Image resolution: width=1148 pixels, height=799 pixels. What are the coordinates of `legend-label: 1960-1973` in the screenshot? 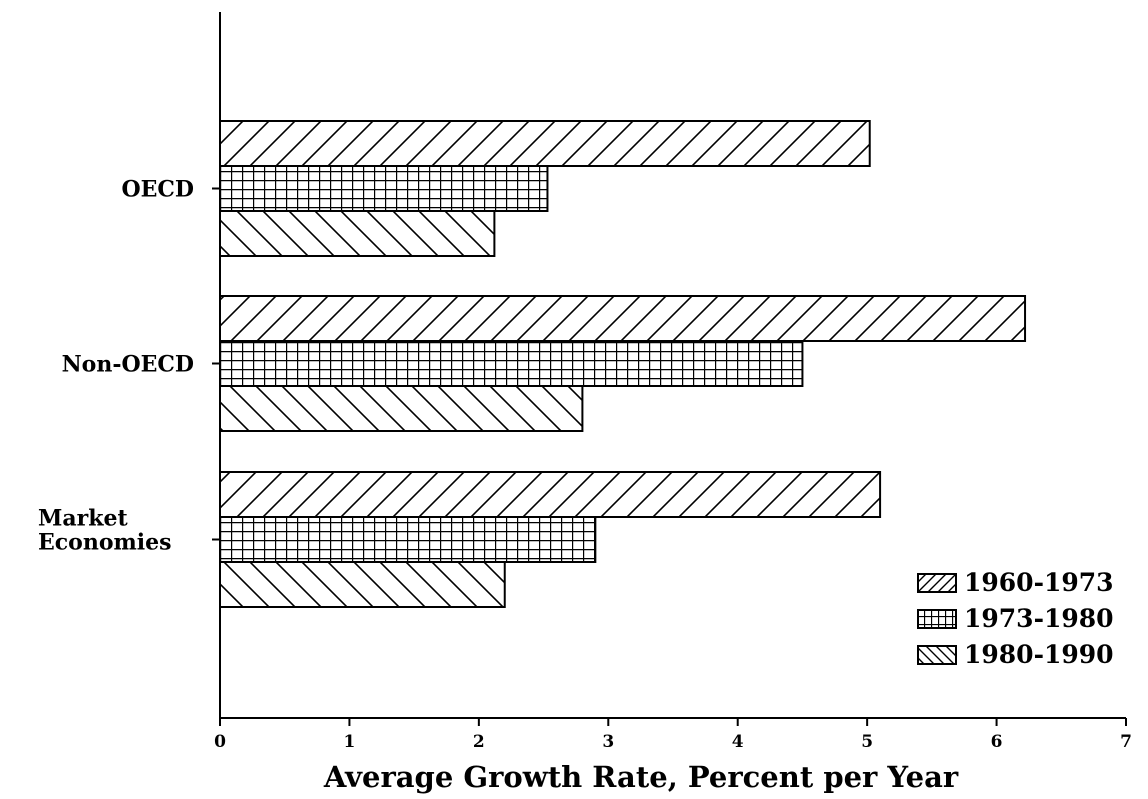 It's located at (1039, 582).